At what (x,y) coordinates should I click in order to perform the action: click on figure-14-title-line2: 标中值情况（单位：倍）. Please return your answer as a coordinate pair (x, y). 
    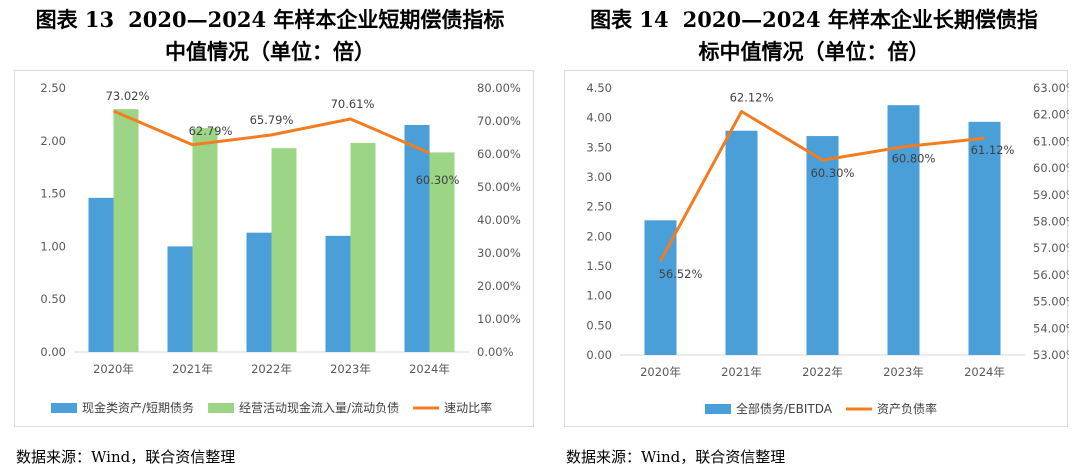
    Looking at the image, I should click on (814, 51).